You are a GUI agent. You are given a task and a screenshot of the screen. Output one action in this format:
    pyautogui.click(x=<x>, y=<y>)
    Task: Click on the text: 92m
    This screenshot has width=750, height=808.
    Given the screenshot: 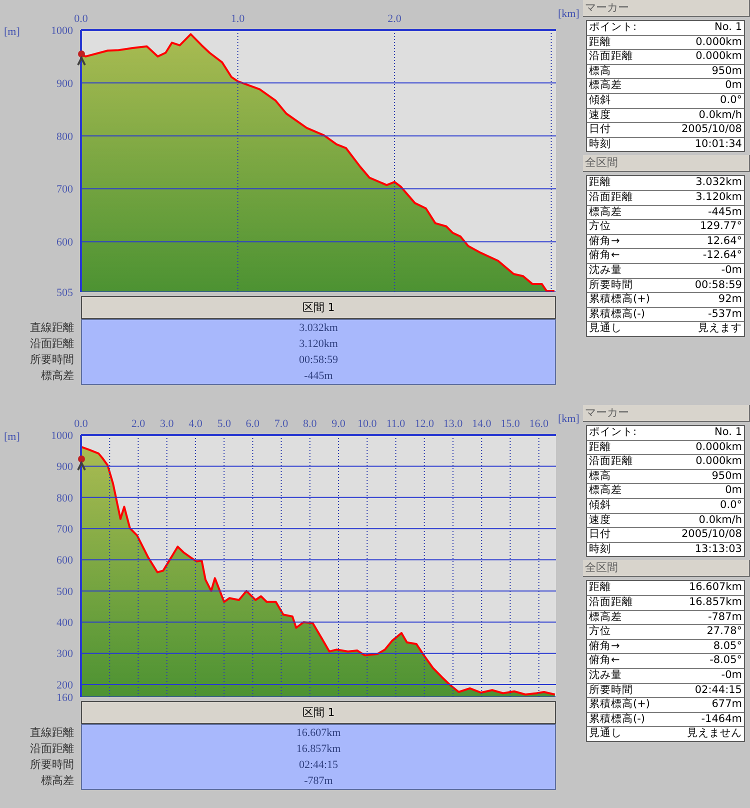 What is the action you would take?
    pyautogui.click(x=730, y=300)
    